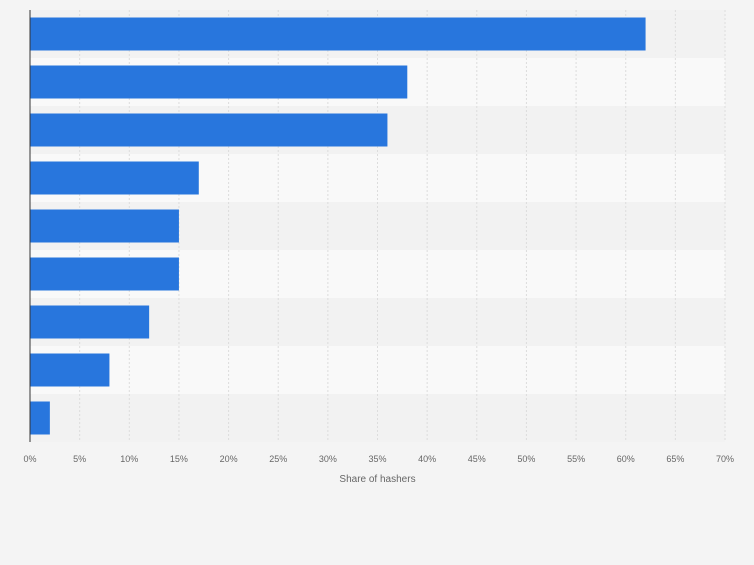 This screenshot has width=754, height=565. Describe the element at coordinates (29, 459) in the screenshot. I see `x-tick-label: 0%` at that location.